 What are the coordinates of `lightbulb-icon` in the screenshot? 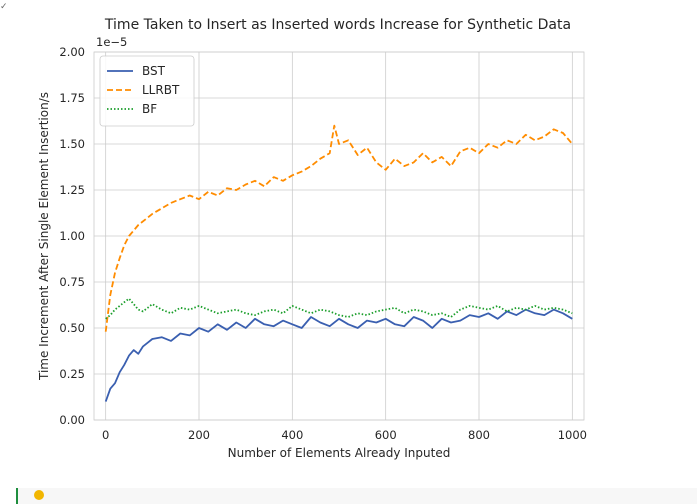 It's located at (39, 495).